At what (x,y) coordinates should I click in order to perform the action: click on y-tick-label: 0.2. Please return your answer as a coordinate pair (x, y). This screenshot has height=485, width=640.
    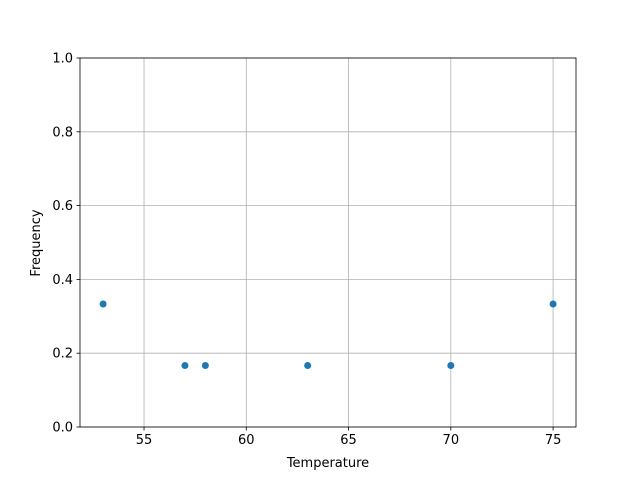
    Looking at the image, I should click on (62, 354).